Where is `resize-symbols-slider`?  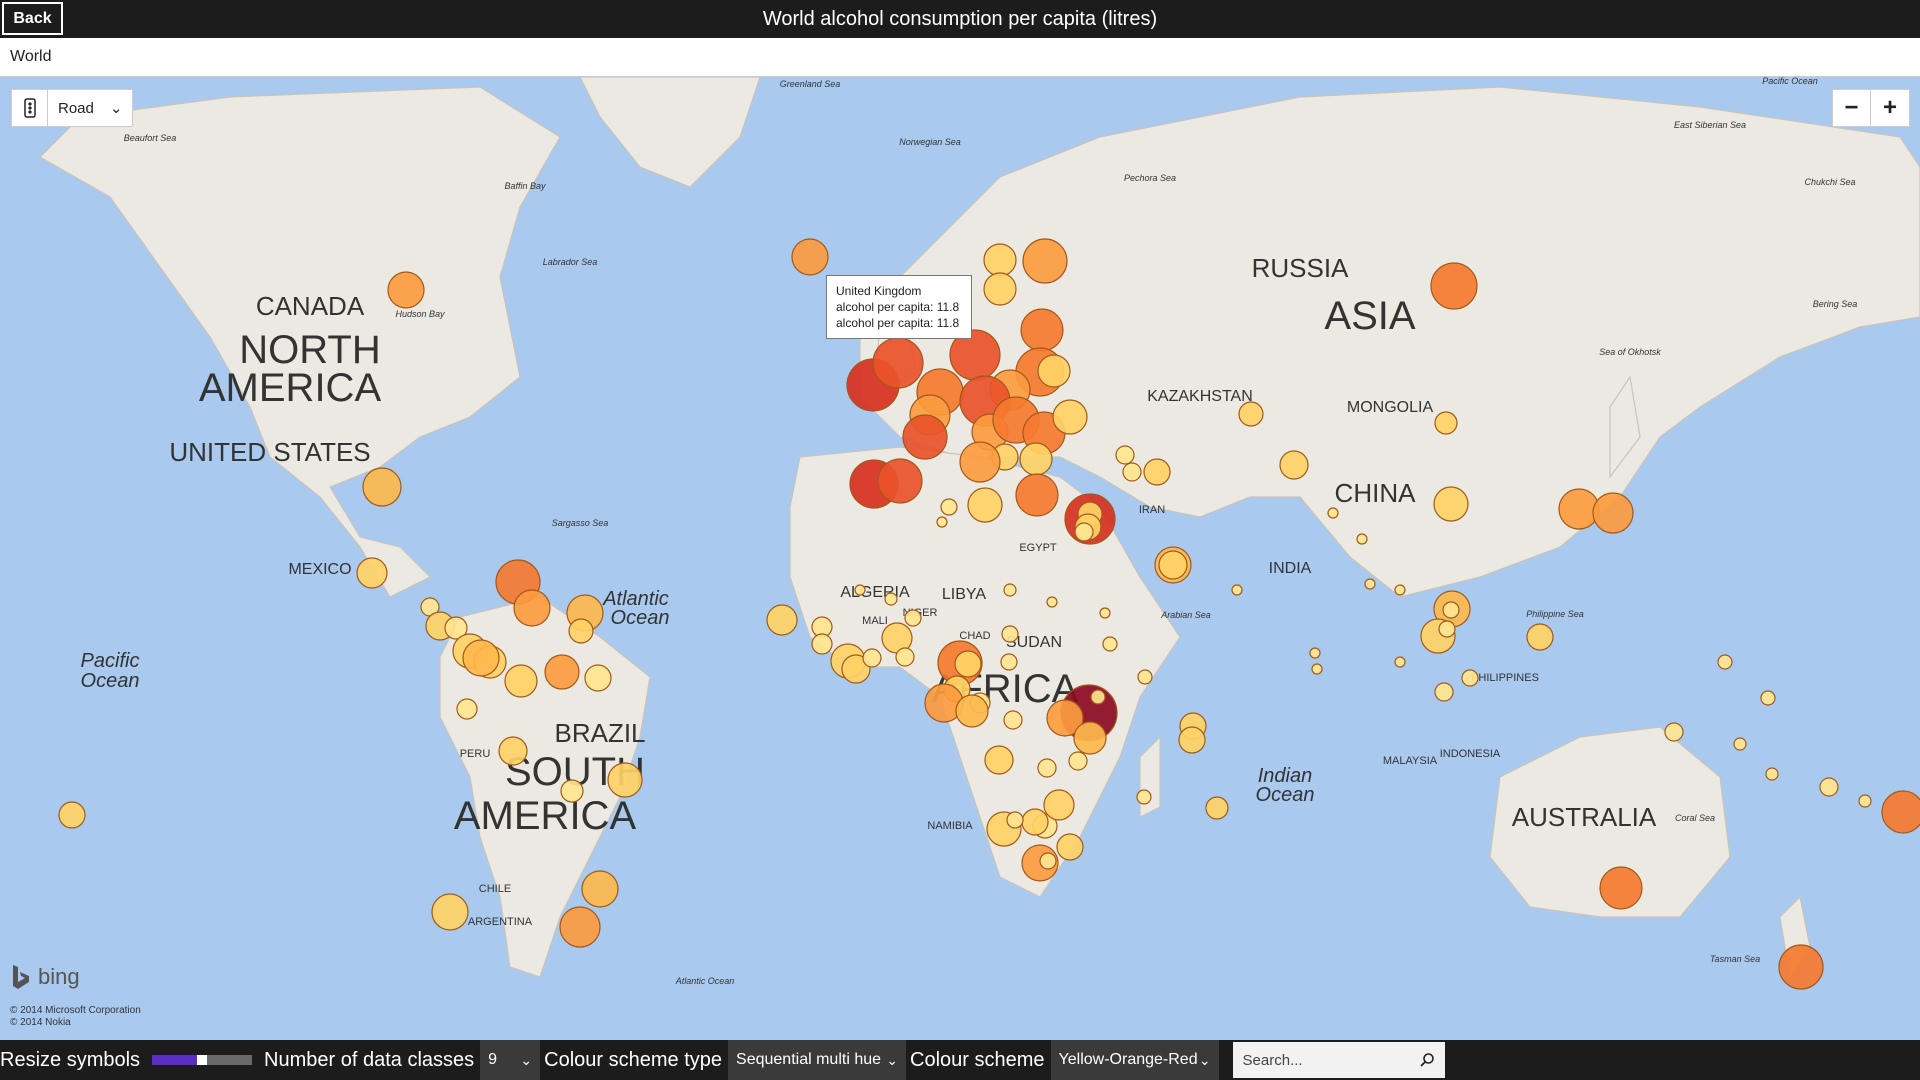 resize-symbols-slider is located at coordinates (202, 1060).